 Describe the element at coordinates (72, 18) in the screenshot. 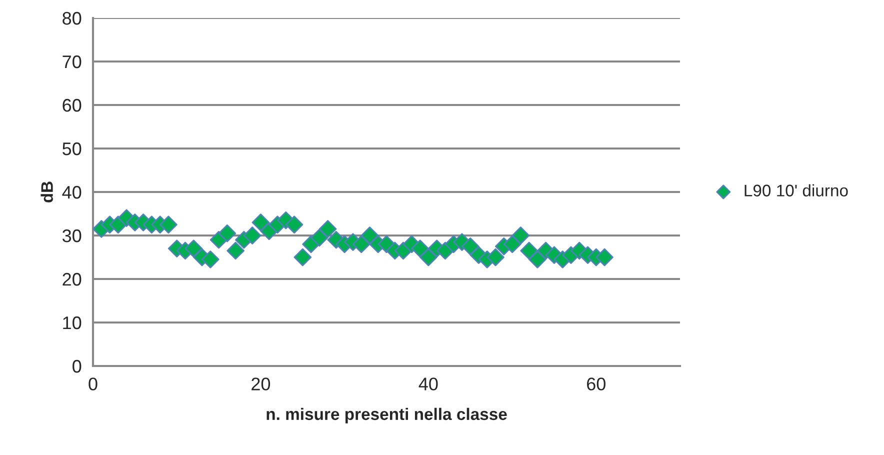

I see `y-tick-label: 80` at that location.